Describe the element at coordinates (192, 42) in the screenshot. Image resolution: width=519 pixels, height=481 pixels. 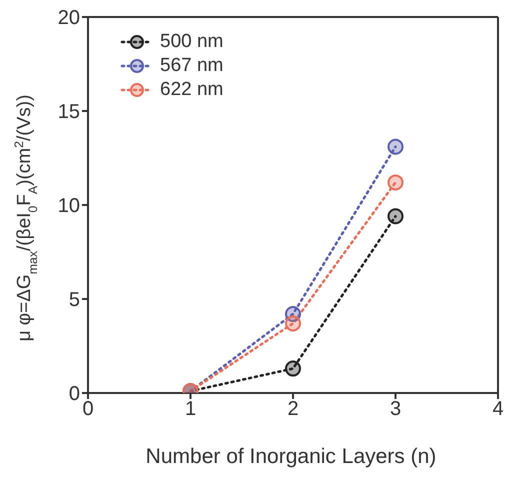
I see `legend-label: 500 nm` at that location.